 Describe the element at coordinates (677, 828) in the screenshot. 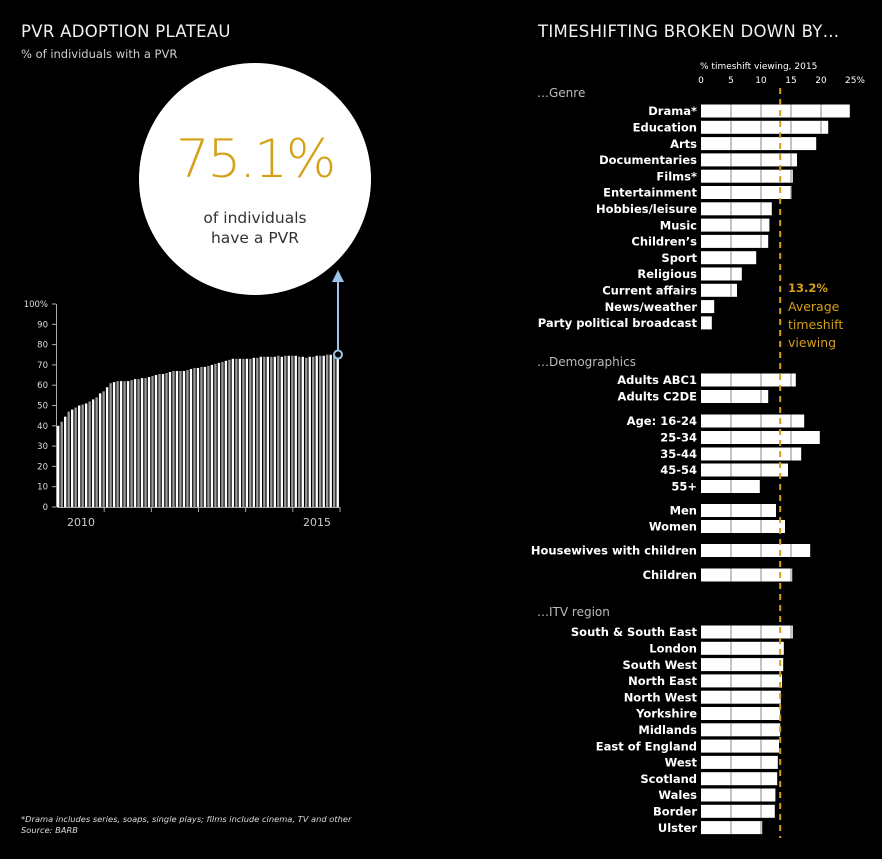

I see `category-label: Ulster` at that location.